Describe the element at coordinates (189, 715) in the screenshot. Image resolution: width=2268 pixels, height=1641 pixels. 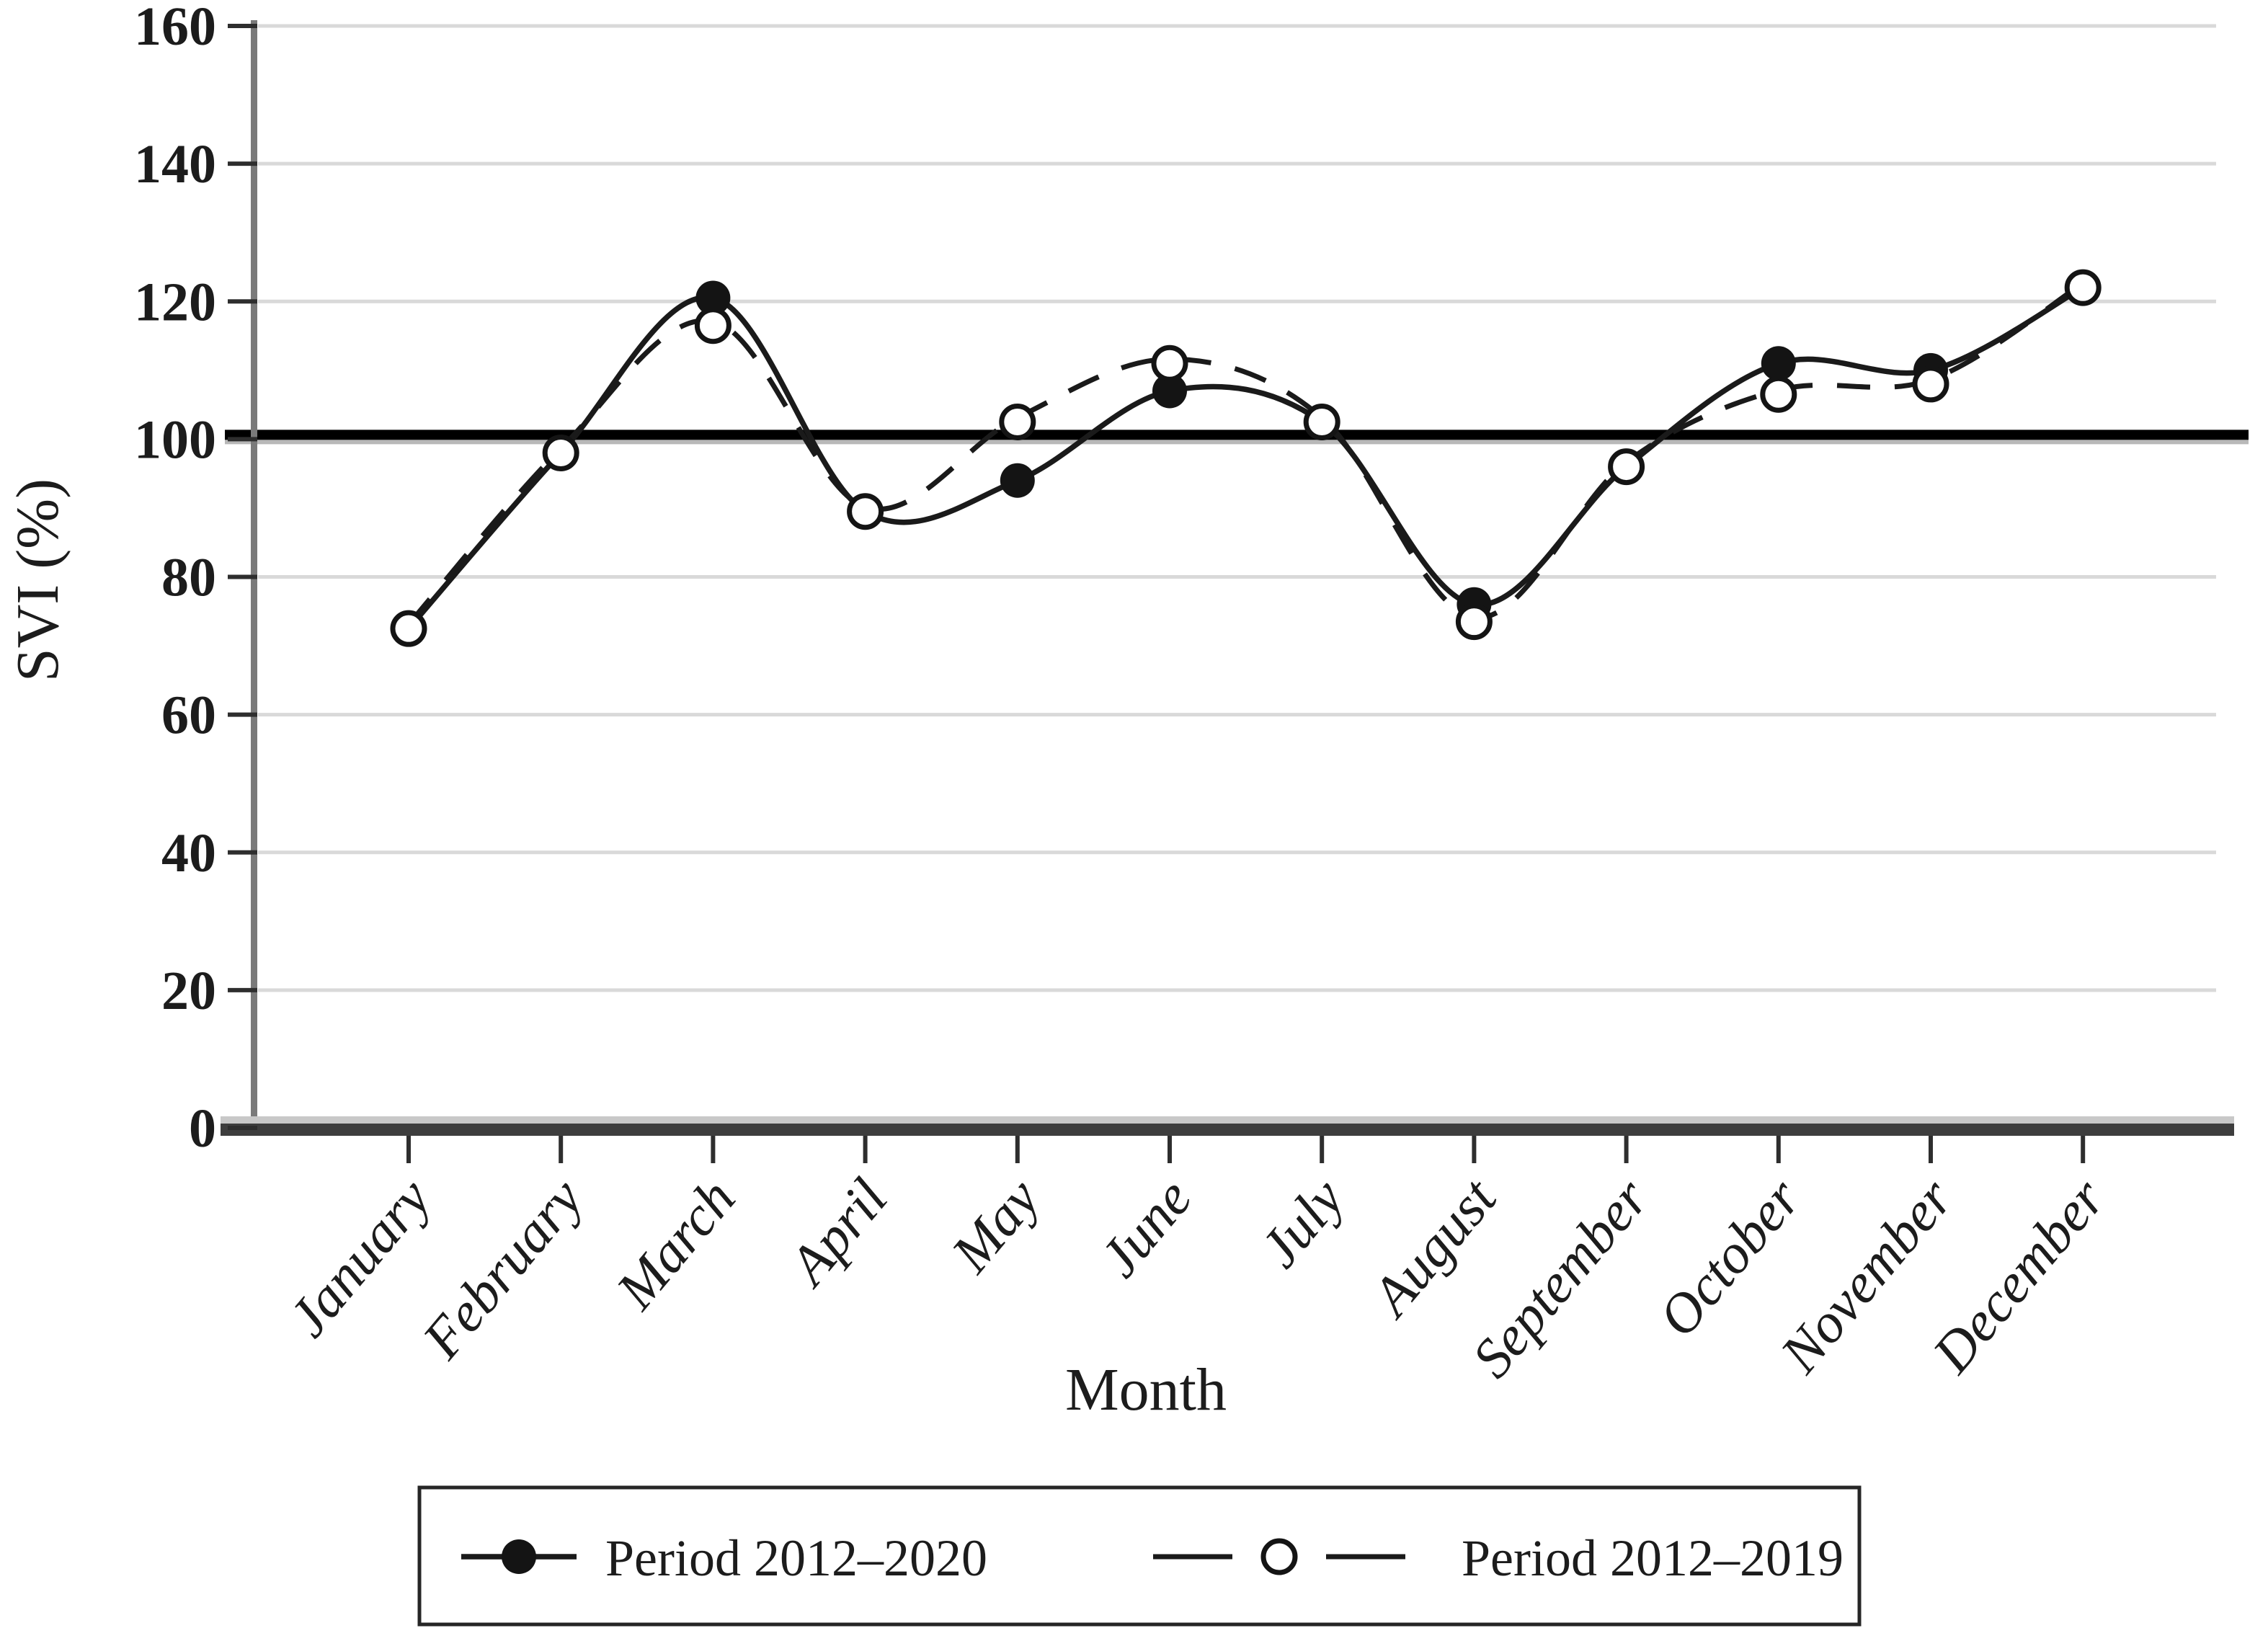
I see `y-tick-label: 60` at that location.